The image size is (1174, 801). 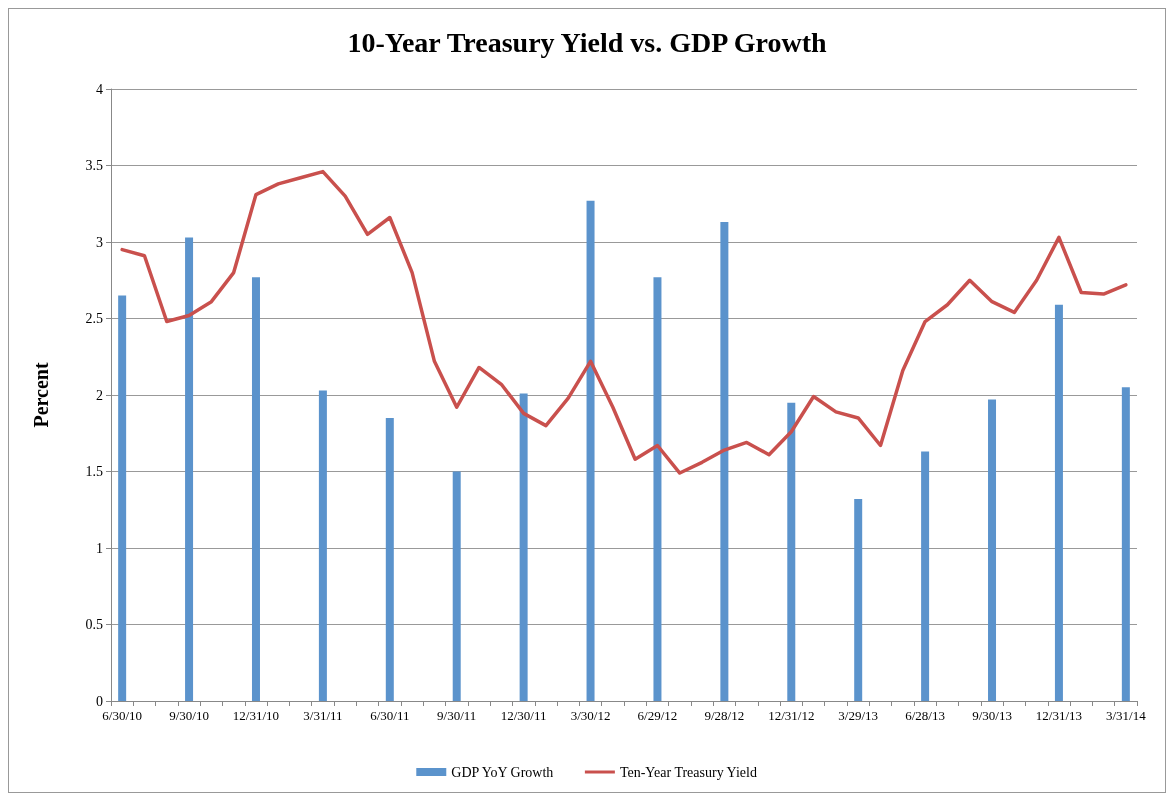 I want to click on x-tick-label: 12/31/13, so click(x=1059, y=715).